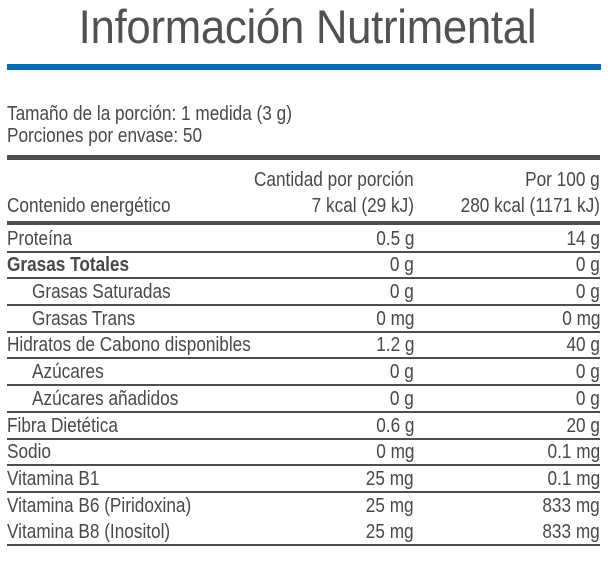 This screenshot has height=564, width=615. I want to click on accent-divider, so click(304, 67).